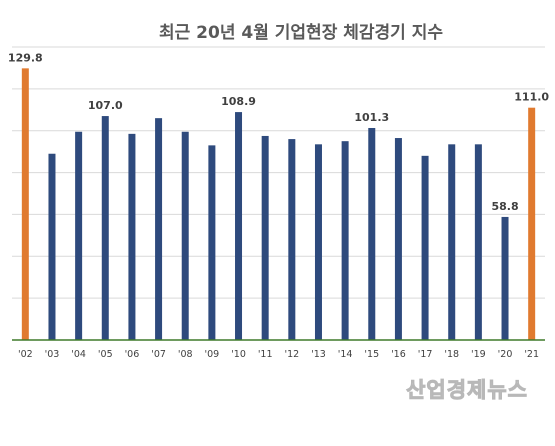 The height and width of the screenshot is (446, 555). Describe the element at coordinates (398, 354) in the screenshot. I see `tick-label-16: '16` at that location.